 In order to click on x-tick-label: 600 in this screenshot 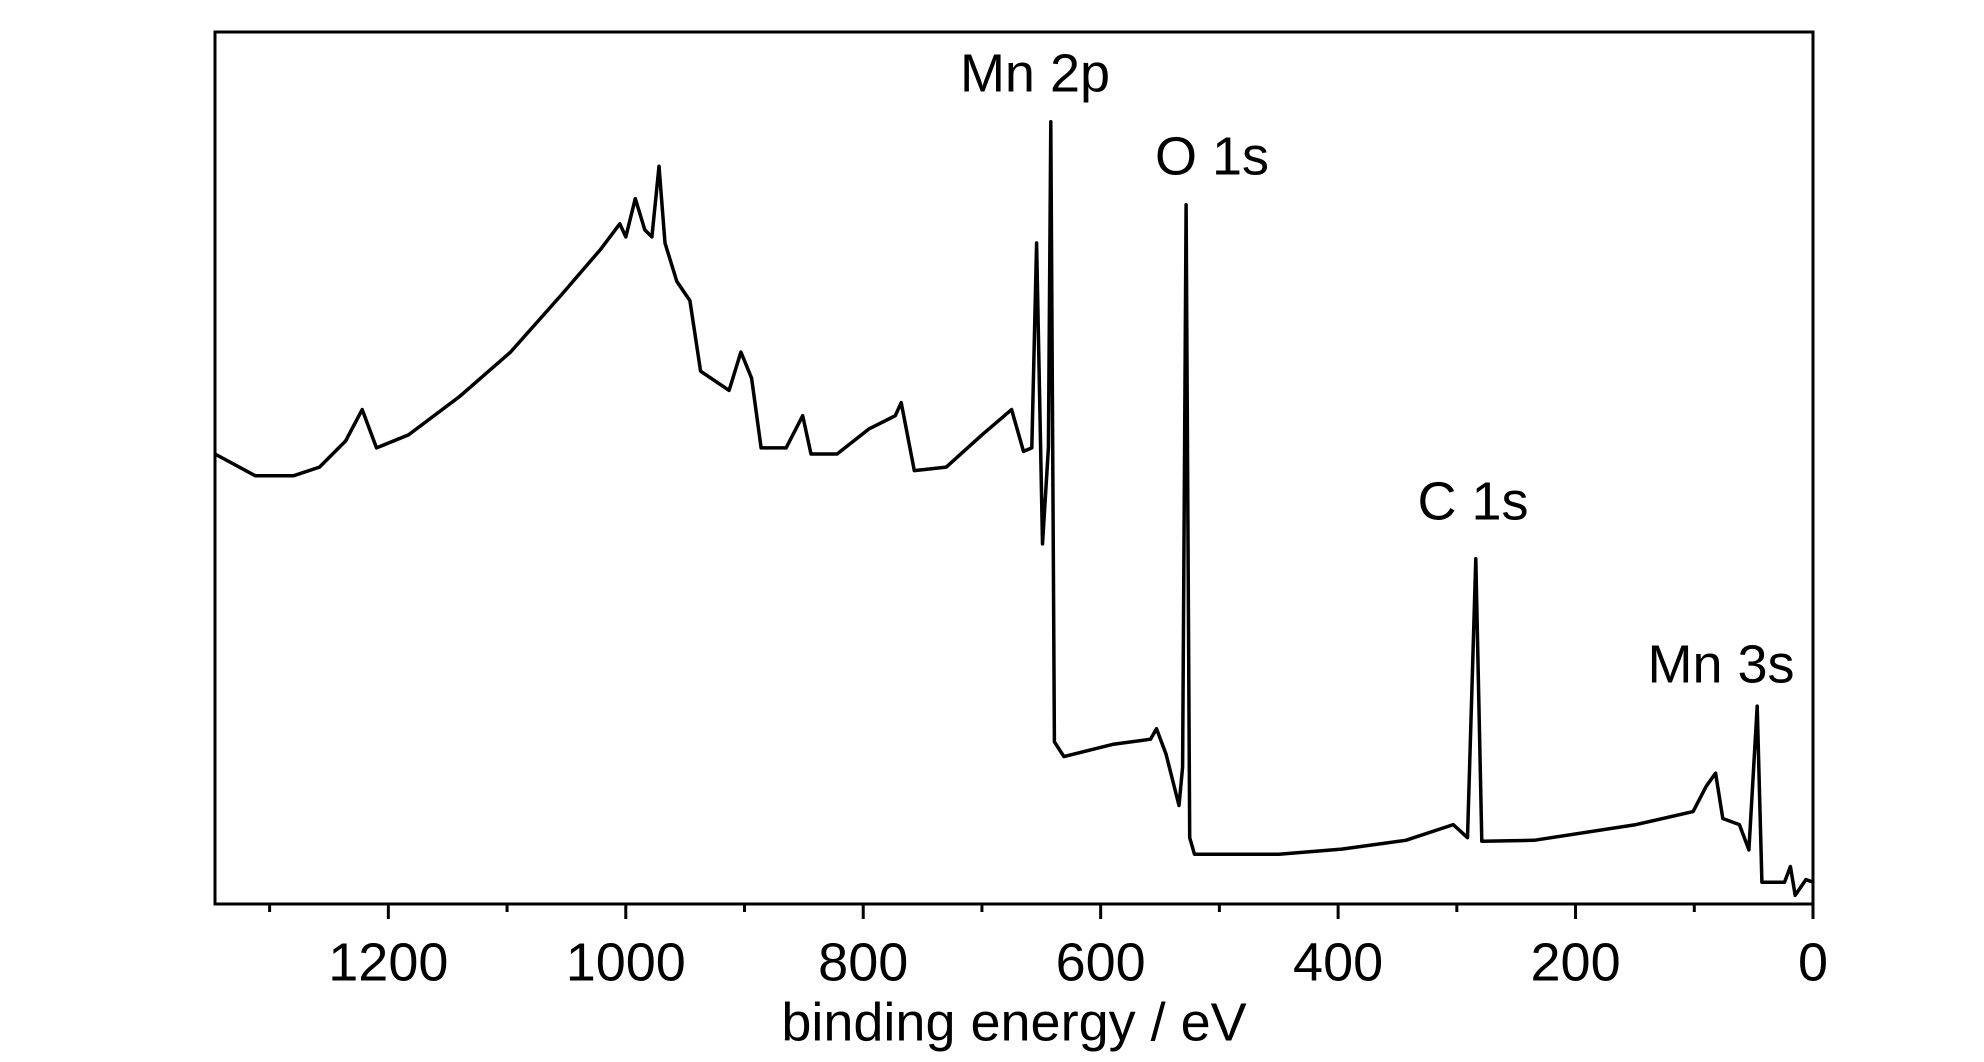, I will do `click(1101, 962)`.